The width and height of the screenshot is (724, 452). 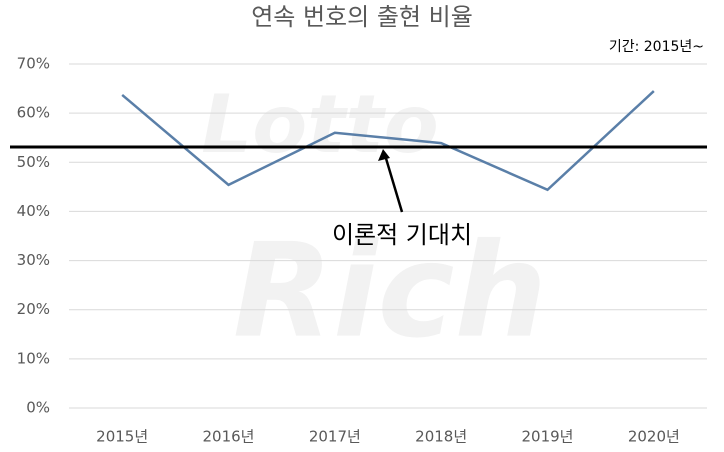 I want to click on y-tick-label: 50%, so click(x=33, y=162).